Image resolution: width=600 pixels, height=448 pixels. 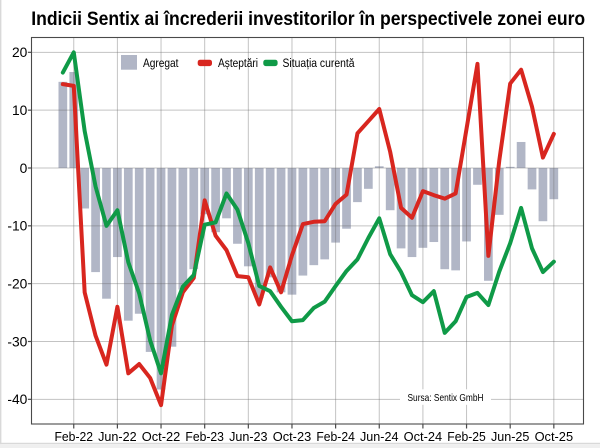 What do you see at coordinates (270, 63) in the screenshot?
I see `legend-swatch-situatia-curenta` at bounding box center [270, 63].